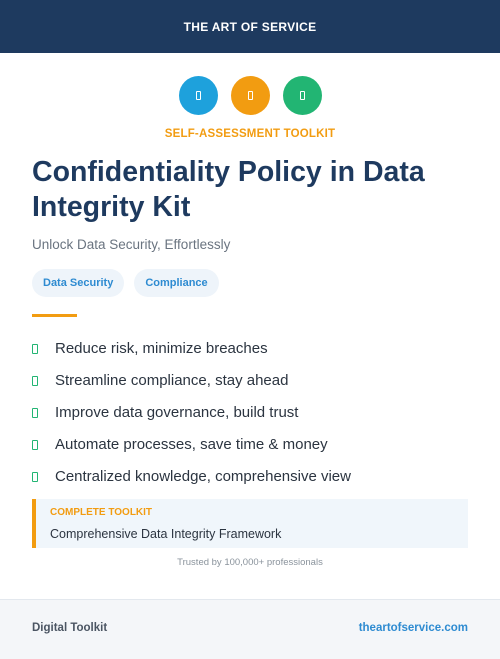  I want to click on benefit-text: Automate processes, save time & money, so click(191, 444).